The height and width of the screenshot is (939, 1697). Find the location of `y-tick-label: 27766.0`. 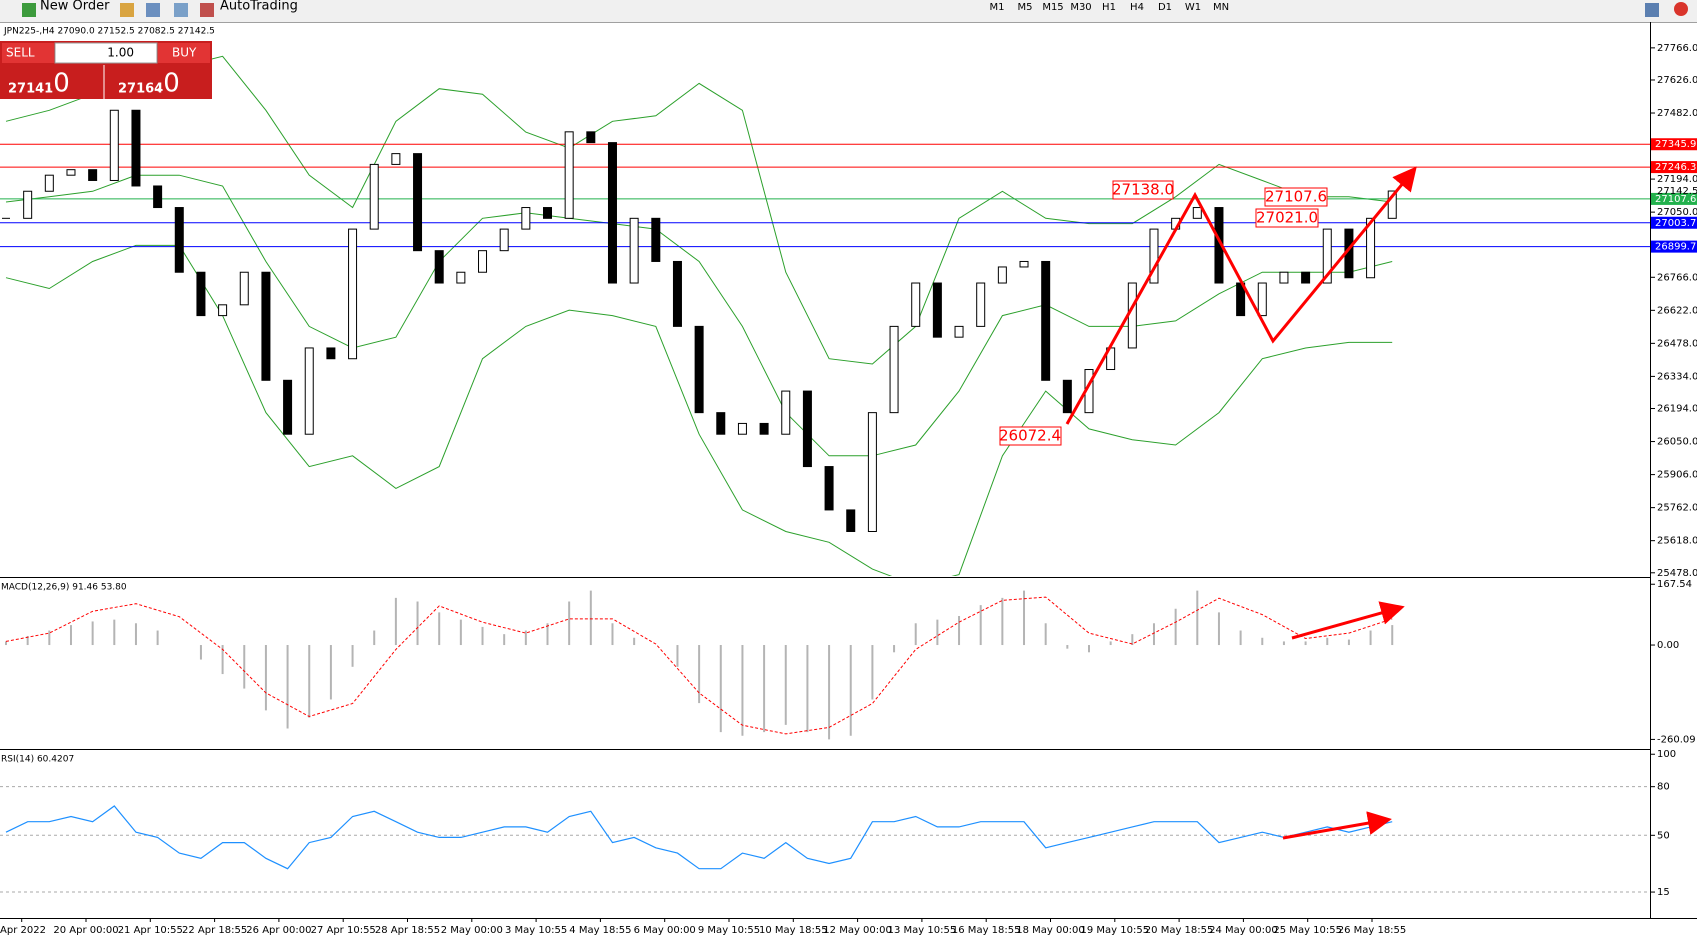

y-tick-label: 27766.0 is located at coordinates (1677, 48).